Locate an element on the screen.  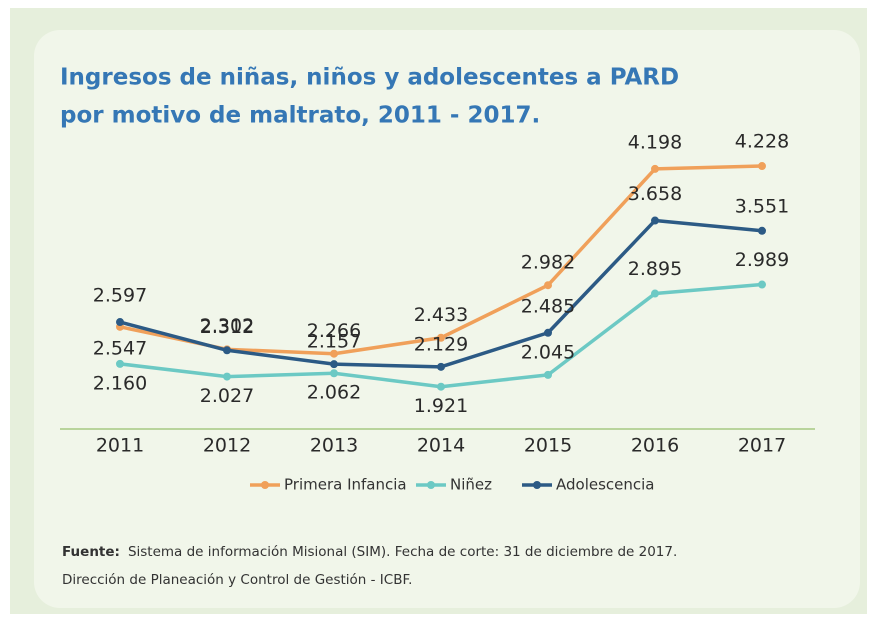
value-label: 1.921 is located at coordinates (441, 406).